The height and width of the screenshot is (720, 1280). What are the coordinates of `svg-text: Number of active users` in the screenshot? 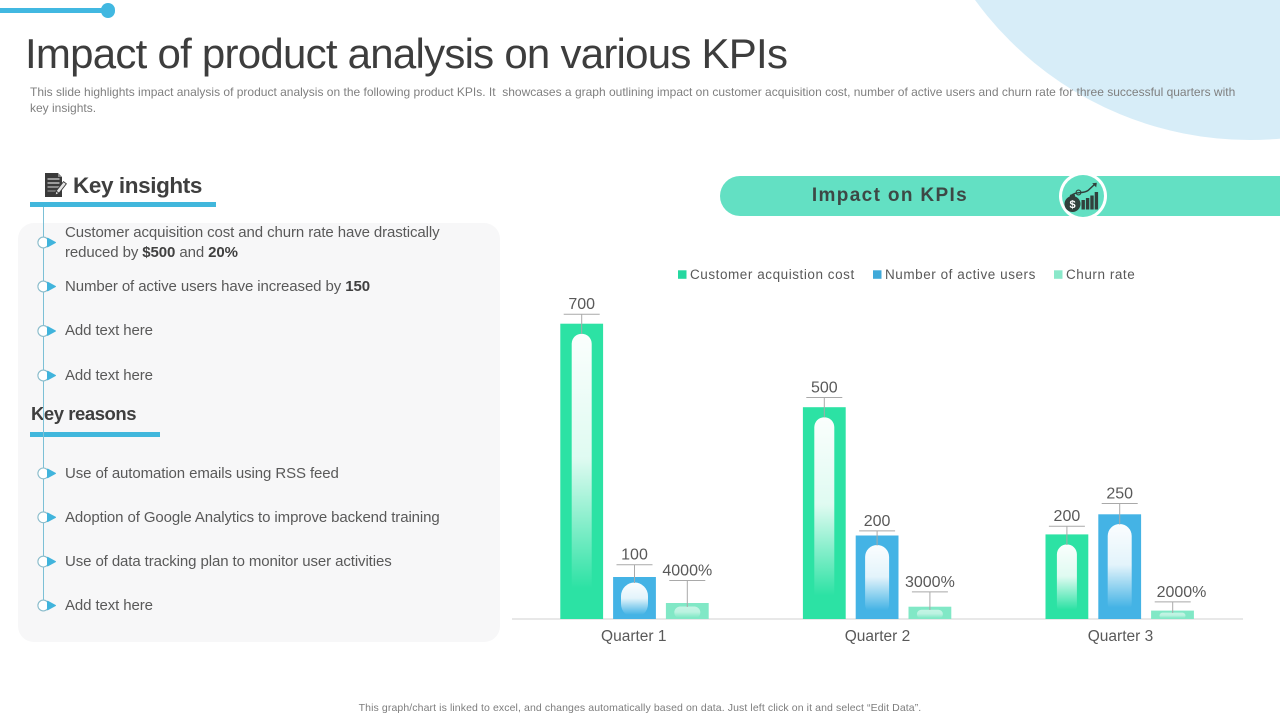 It's located at (960, 274).